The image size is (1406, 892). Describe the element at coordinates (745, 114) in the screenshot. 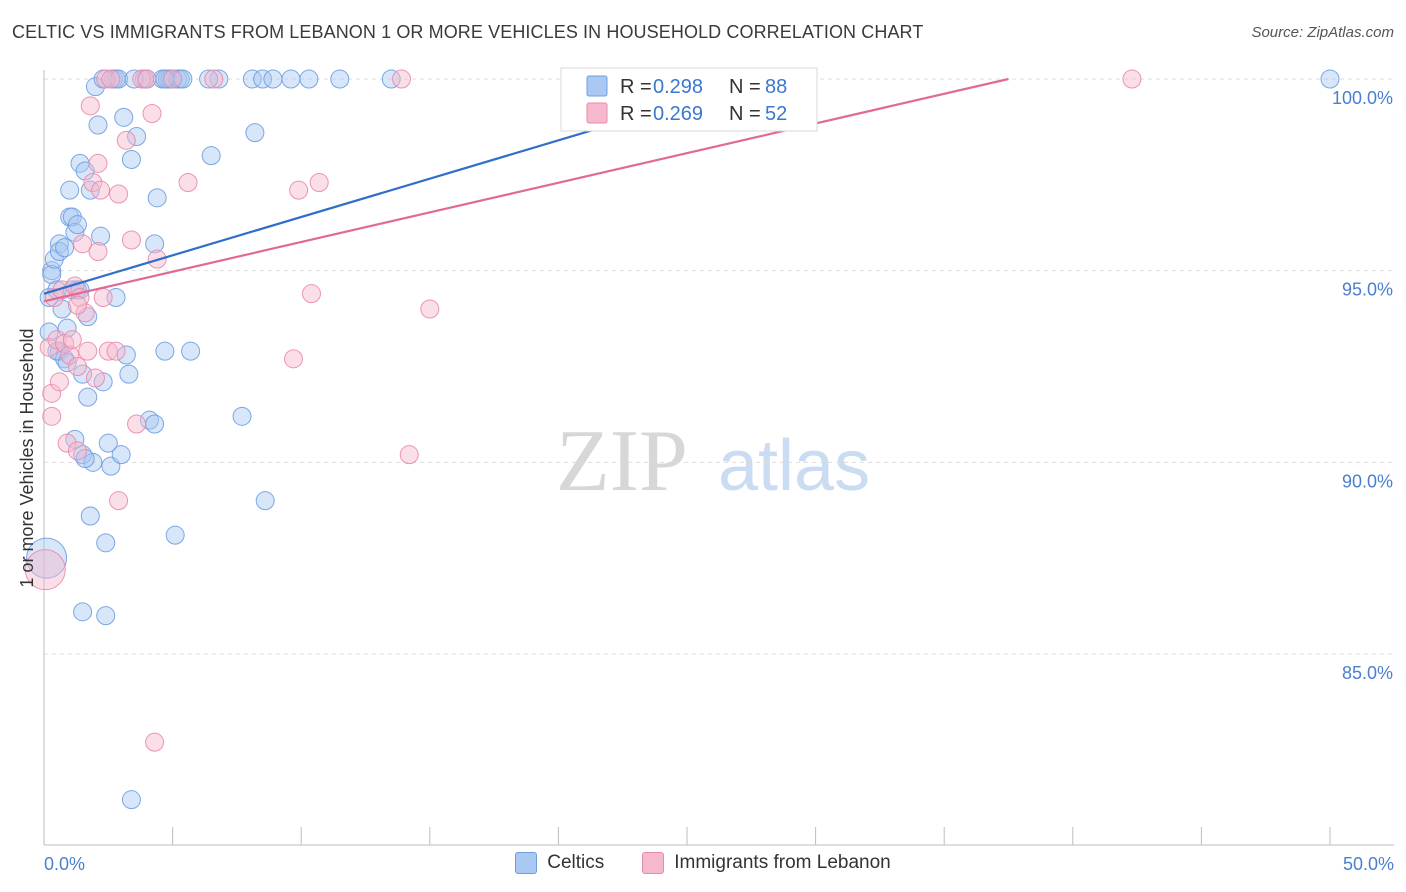

I see `legend-n-label-lebanon: N =` at that location.